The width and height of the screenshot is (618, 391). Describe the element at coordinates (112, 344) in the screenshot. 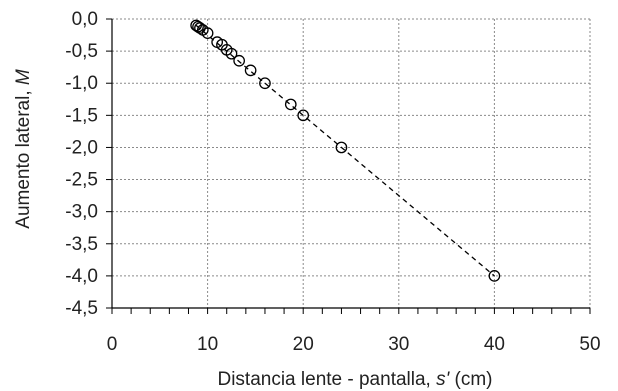

I see `x-tick-label: 0` at that location.